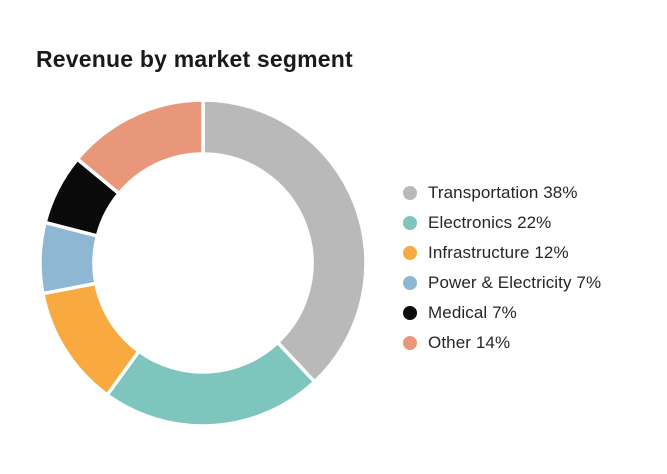 This screenshot has height=474, width=667. I want to click on legend-label: Power & Electricity 7%, so click(515, 282).